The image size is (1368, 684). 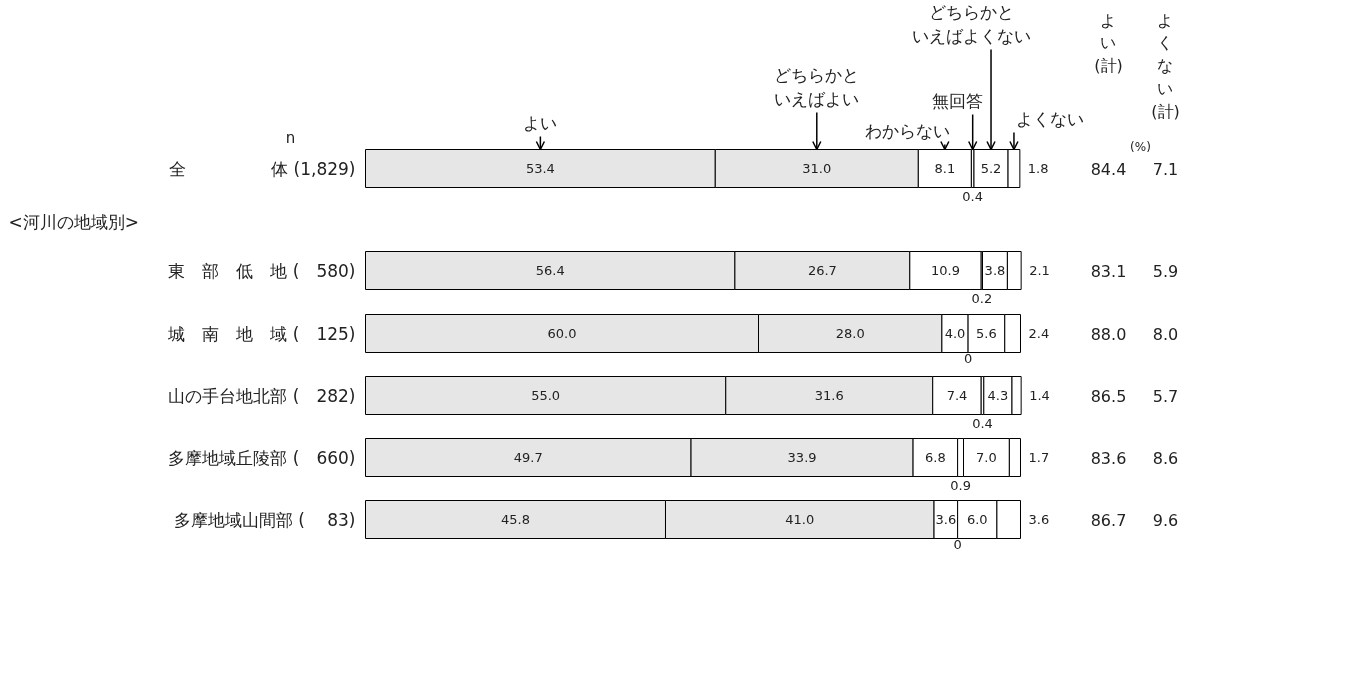 I want to click on text: 7.1, so click(x=1165, y=169).